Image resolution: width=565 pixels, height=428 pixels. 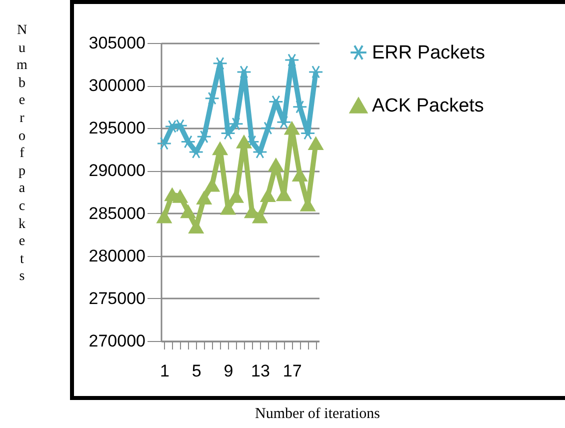 What do you see at coordinates (117, 128) in the screenshot?
I see `y-tick-label: 295000` at bounding box center [117, 128].